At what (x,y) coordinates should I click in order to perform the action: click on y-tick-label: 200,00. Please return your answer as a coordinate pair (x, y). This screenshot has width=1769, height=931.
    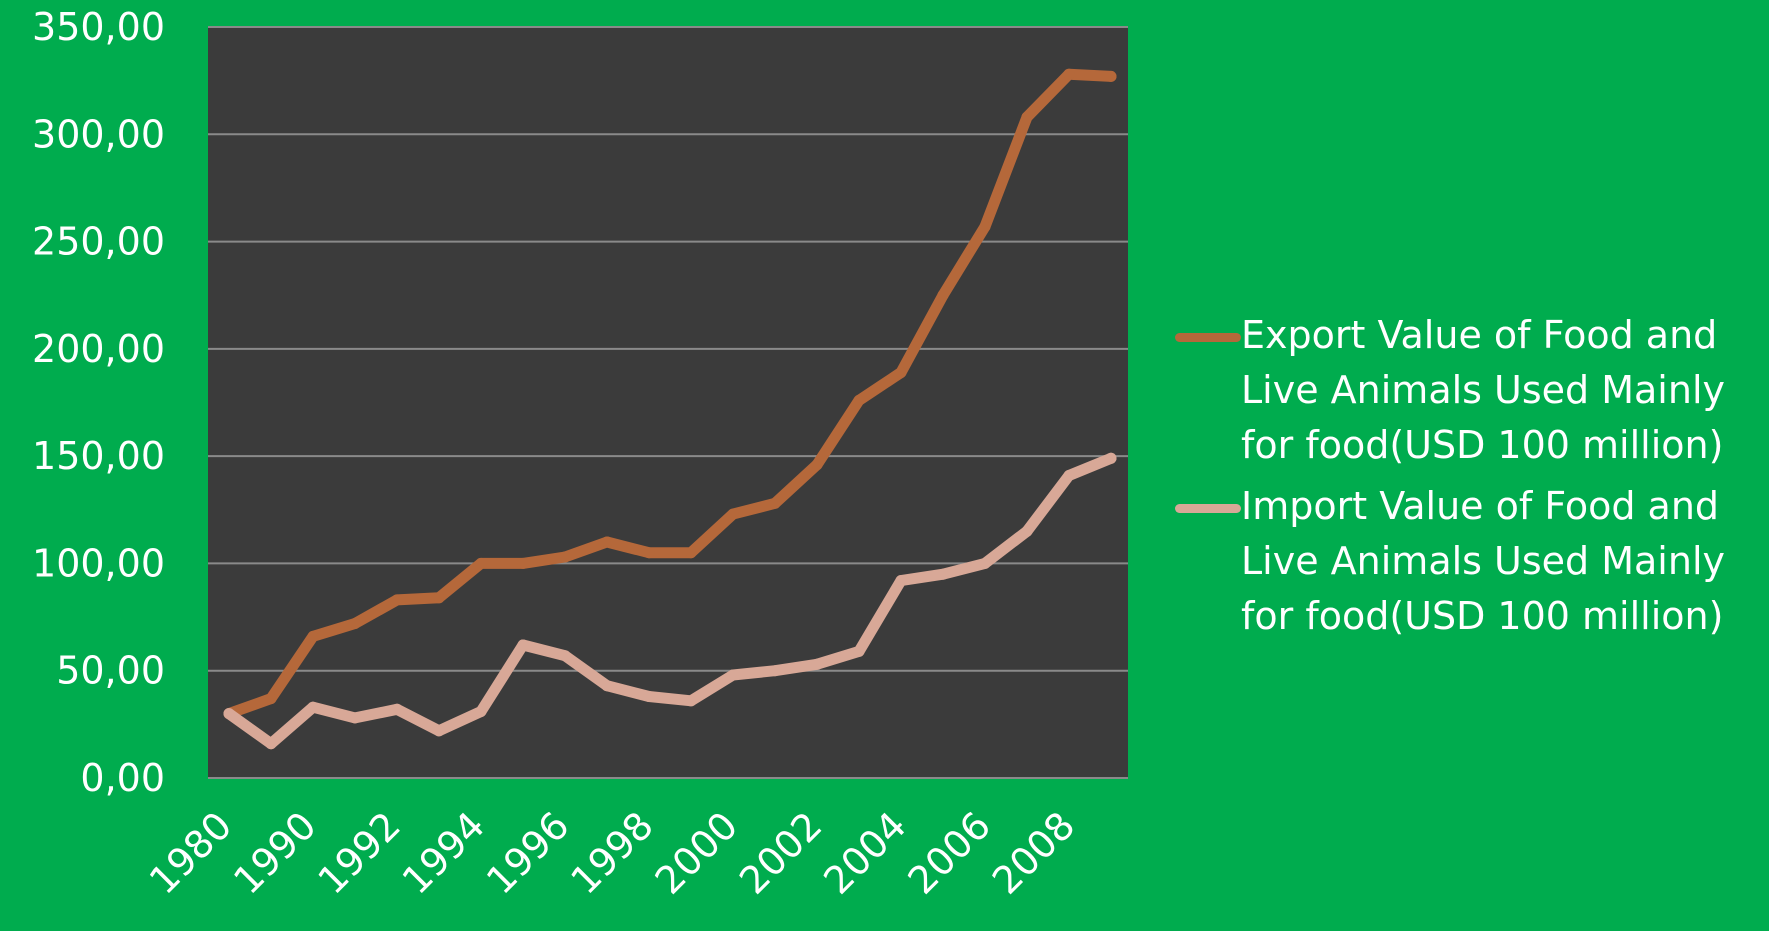
    Looking at the image, I should click on (98, 349).